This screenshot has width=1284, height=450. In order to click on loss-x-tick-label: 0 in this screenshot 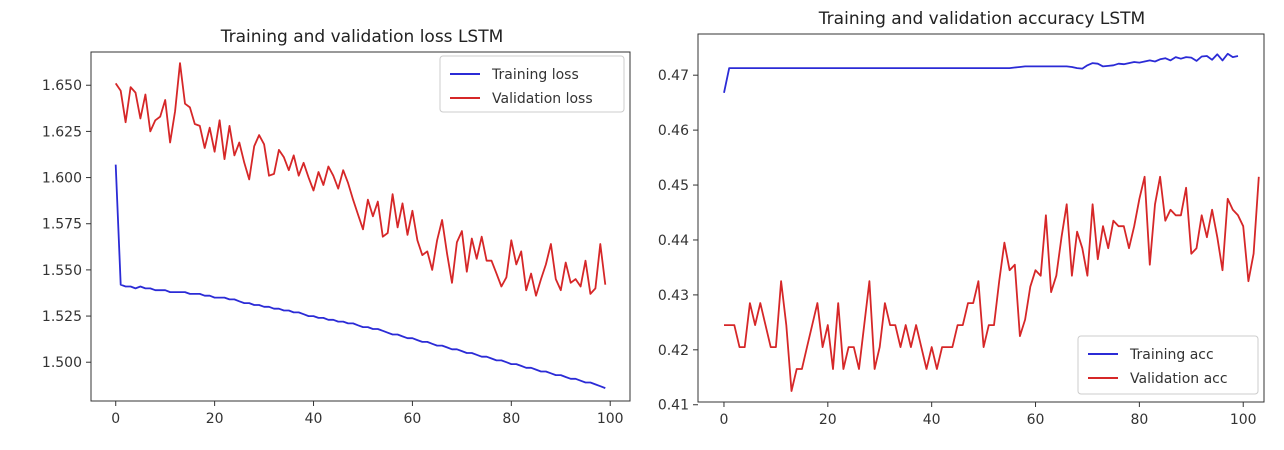, I will do `click(115, 419)`.